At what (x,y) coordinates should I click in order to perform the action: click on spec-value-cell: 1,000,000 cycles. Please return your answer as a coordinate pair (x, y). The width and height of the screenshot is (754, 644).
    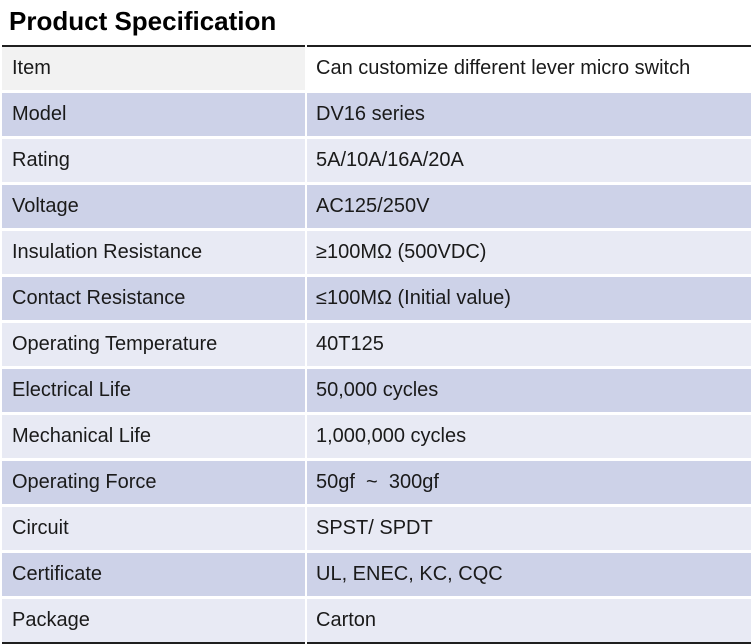
    Looking at the image, I should click on (529, 436).